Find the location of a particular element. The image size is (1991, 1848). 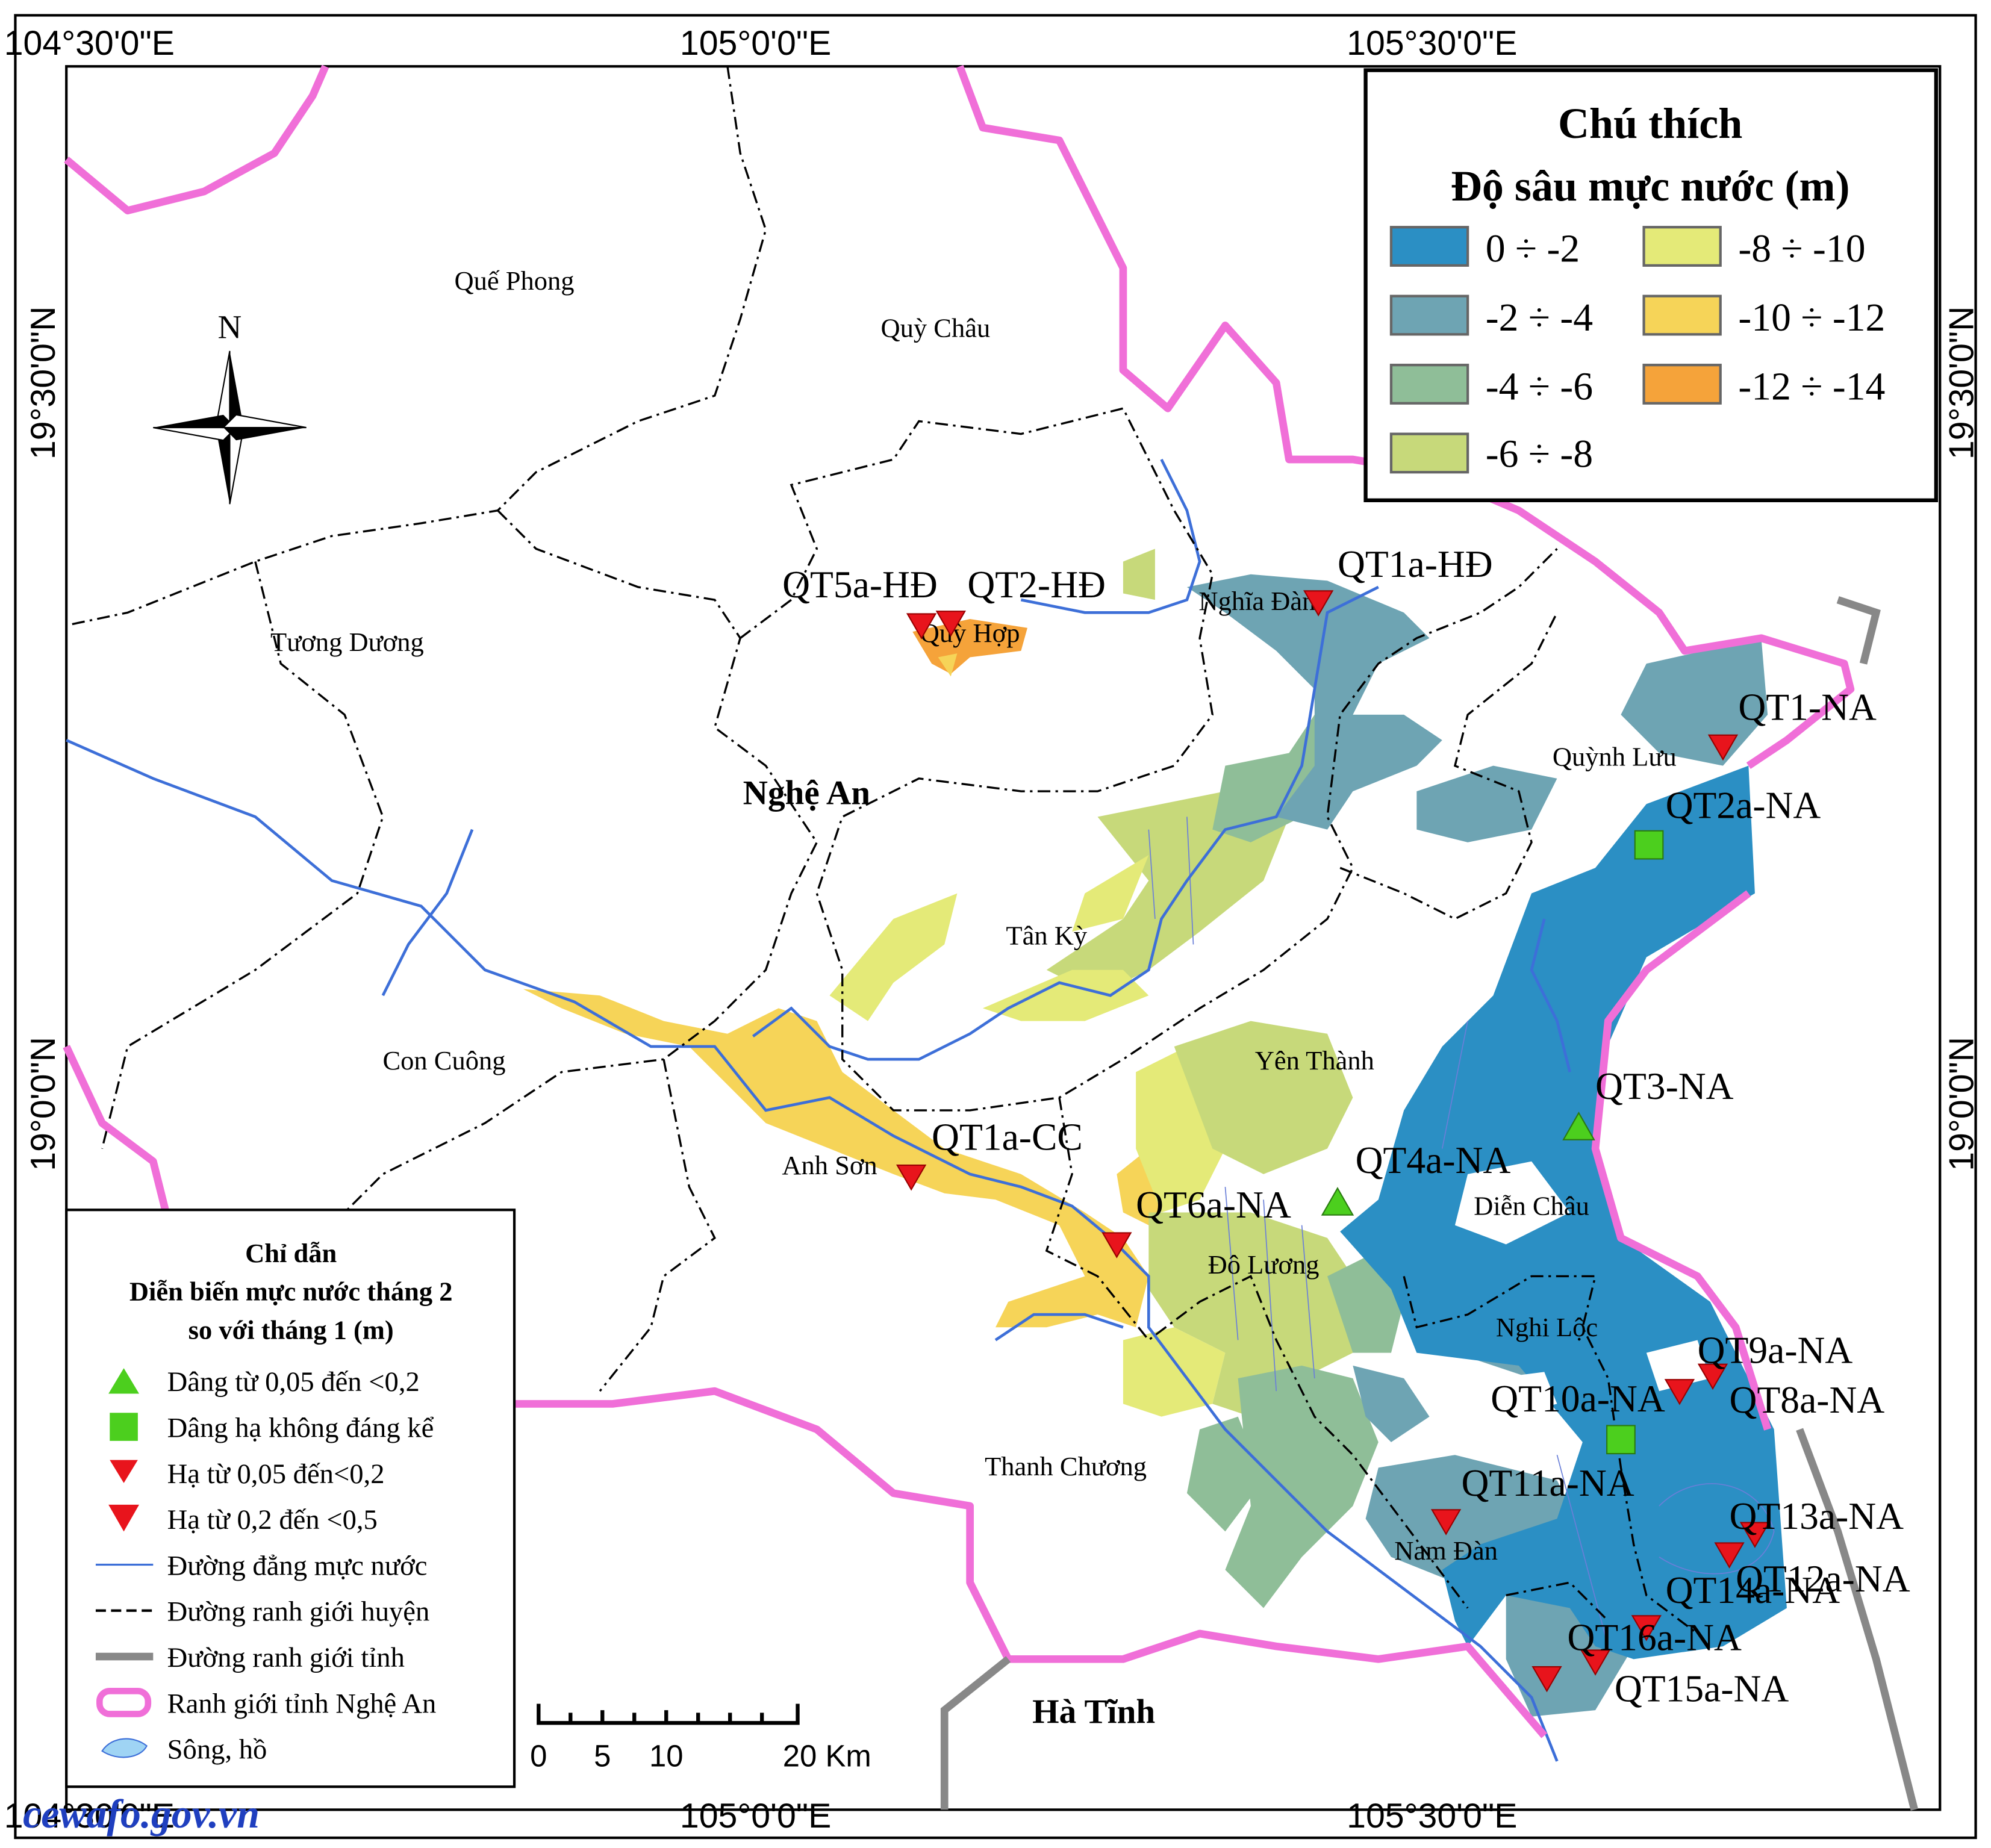

legend-label: -8 ÷ -10 is located at coordinates (1801, 248).